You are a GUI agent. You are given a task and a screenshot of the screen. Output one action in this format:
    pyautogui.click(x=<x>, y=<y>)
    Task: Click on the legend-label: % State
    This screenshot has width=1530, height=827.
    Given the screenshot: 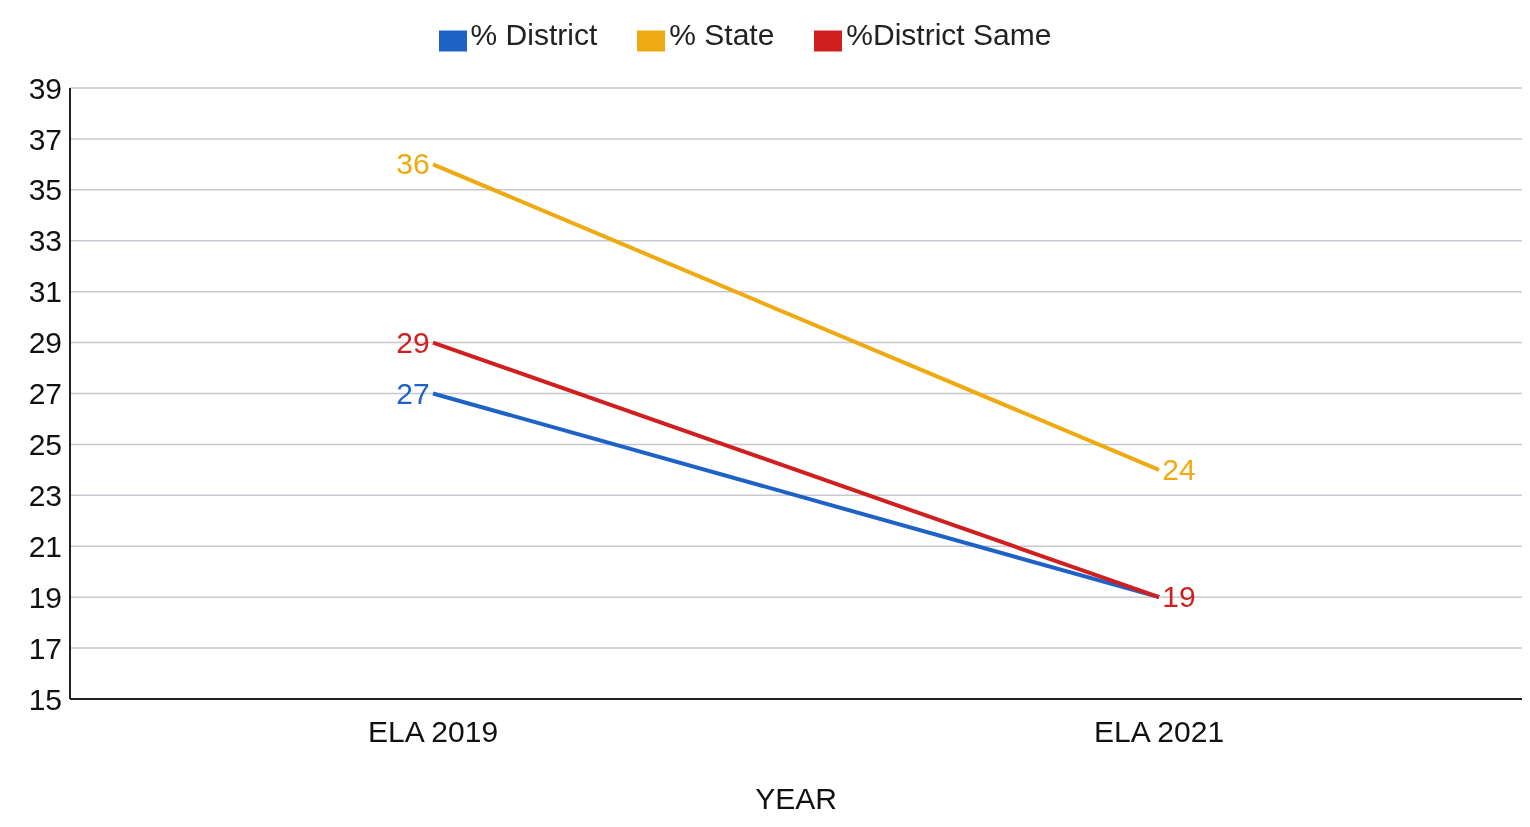 What is the action you would take?
    pyautogui.click(x=722, y=34)
    